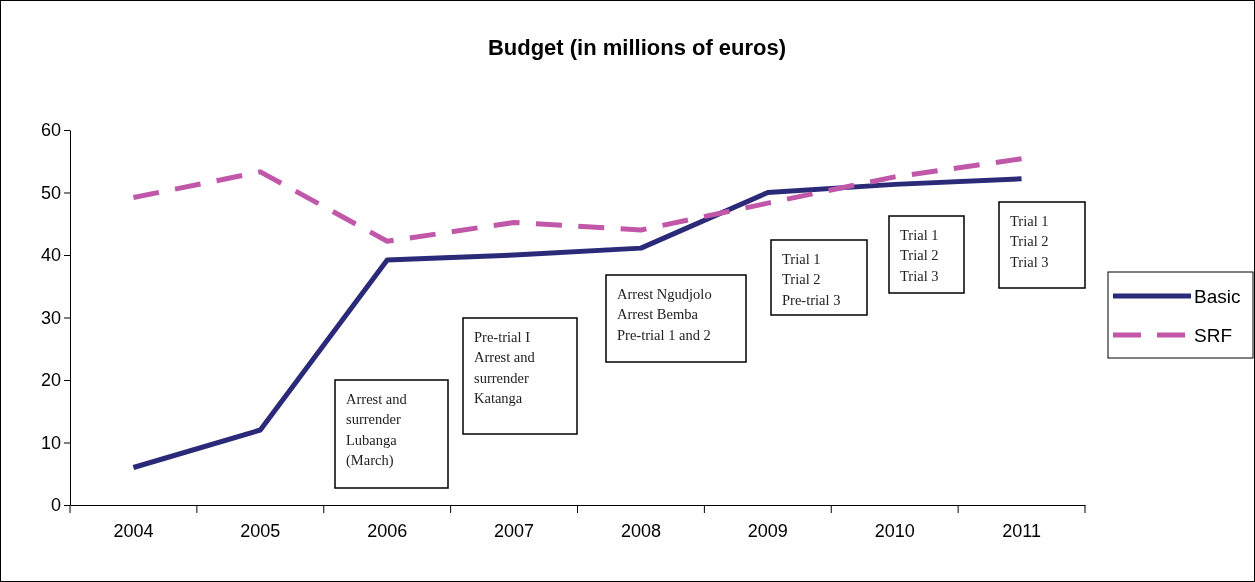 Image resolution: width=1255 pixels, height=582 pixels. Describe the element at coordinates (664, 314) in the screenshot. I see `annotation: Arrest Ngudjolo Arrest Bemba Pre-trial 1 and 2` at that location.